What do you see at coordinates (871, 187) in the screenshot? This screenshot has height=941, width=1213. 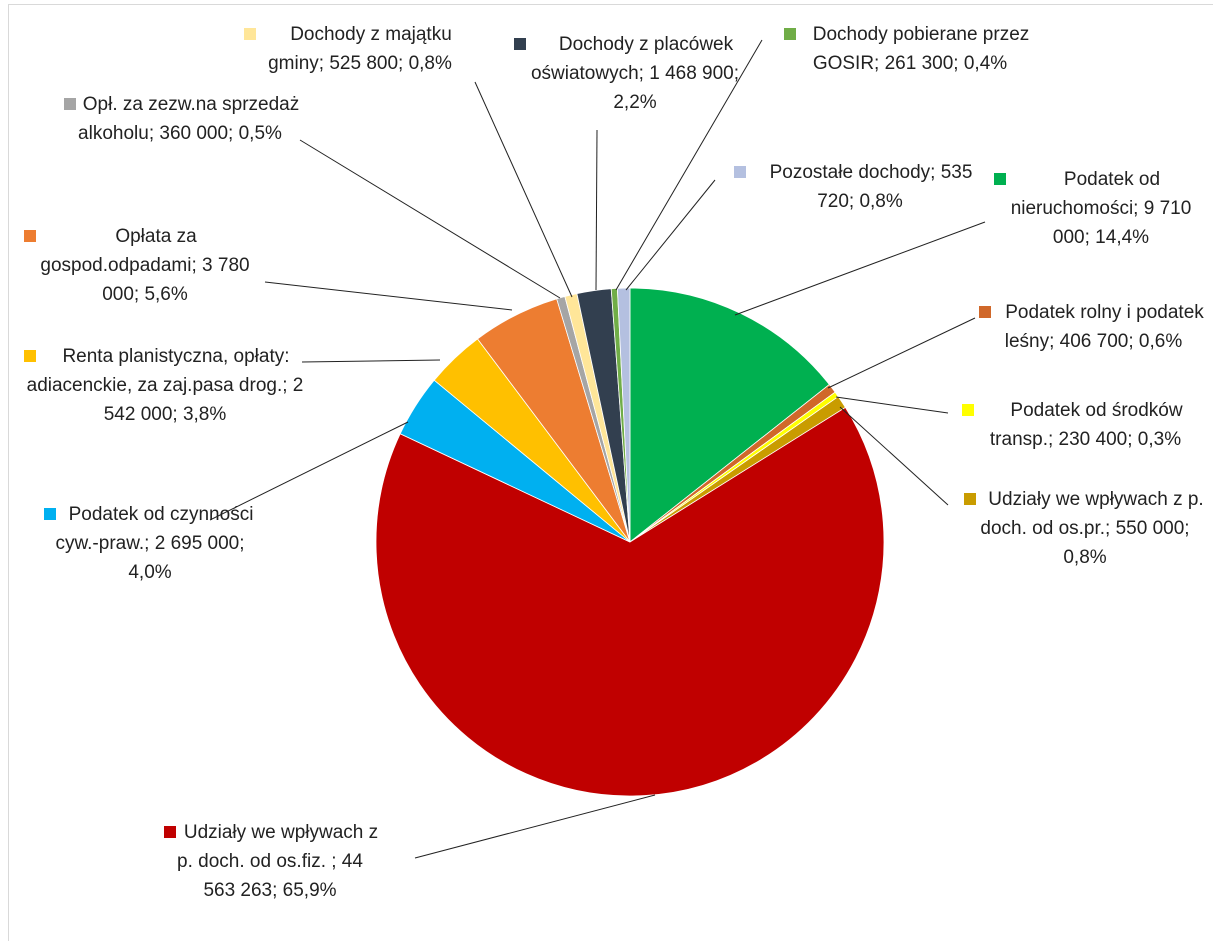 I see `label-text: Pozostałe dochody; 535 720; 0,8%` at bounding box center [871, 187].